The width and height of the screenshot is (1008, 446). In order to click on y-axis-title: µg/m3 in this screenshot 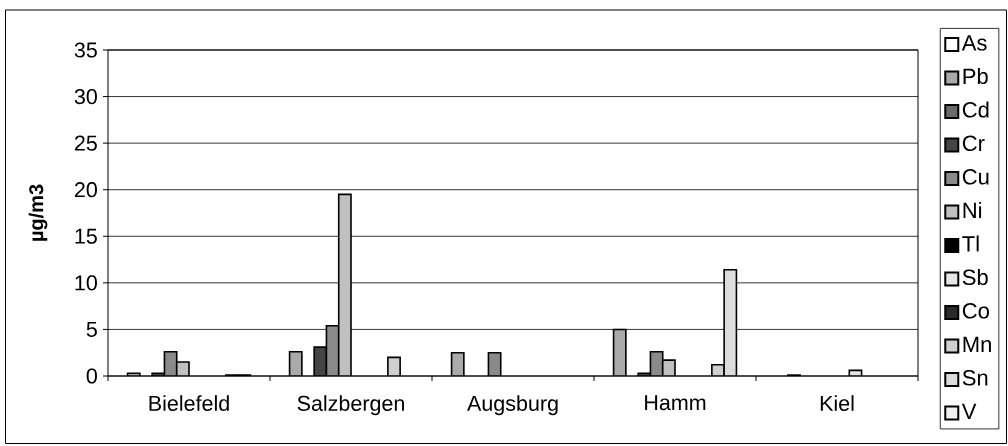, I will do `click(38, 212)`.